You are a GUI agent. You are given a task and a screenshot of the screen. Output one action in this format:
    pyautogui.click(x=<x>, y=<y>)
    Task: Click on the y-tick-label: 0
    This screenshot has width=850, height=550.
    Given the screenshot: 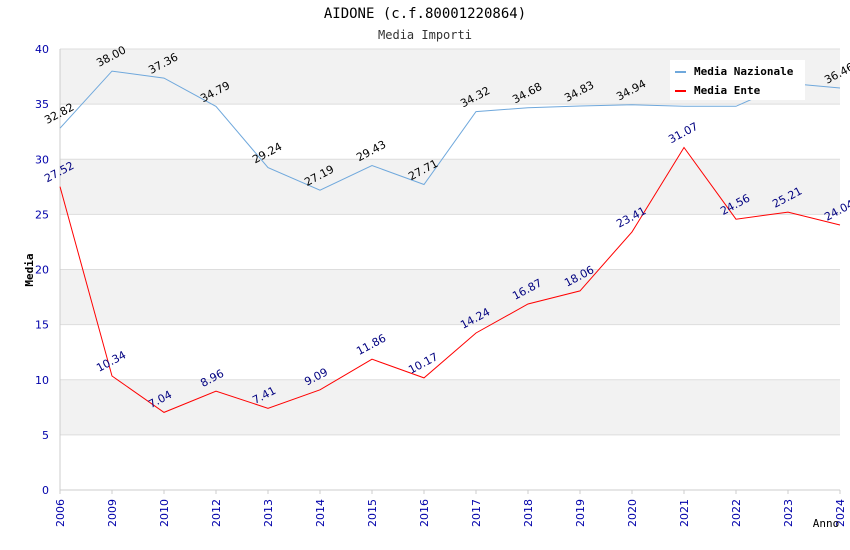 What is the action you would take?
    pyautogui.click(x=45, y=490)
    